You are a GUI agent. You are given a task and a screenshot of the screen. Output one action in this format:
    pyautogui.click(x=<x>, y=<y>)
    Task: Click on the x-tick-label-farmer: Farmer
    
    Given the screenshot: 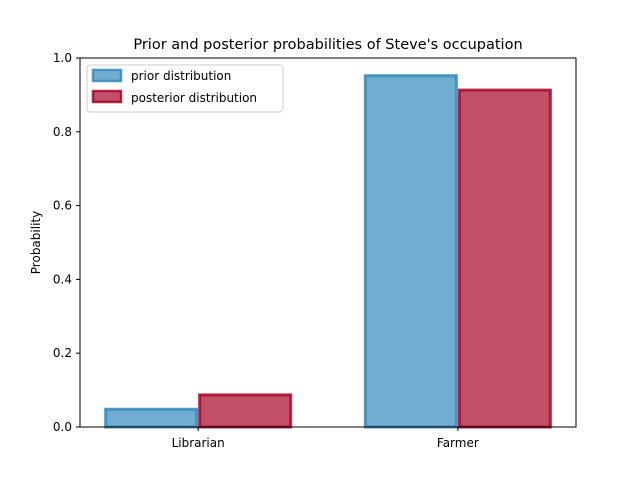 What is the action you would take?
    pyautogui.click(x=458, y=443)
    